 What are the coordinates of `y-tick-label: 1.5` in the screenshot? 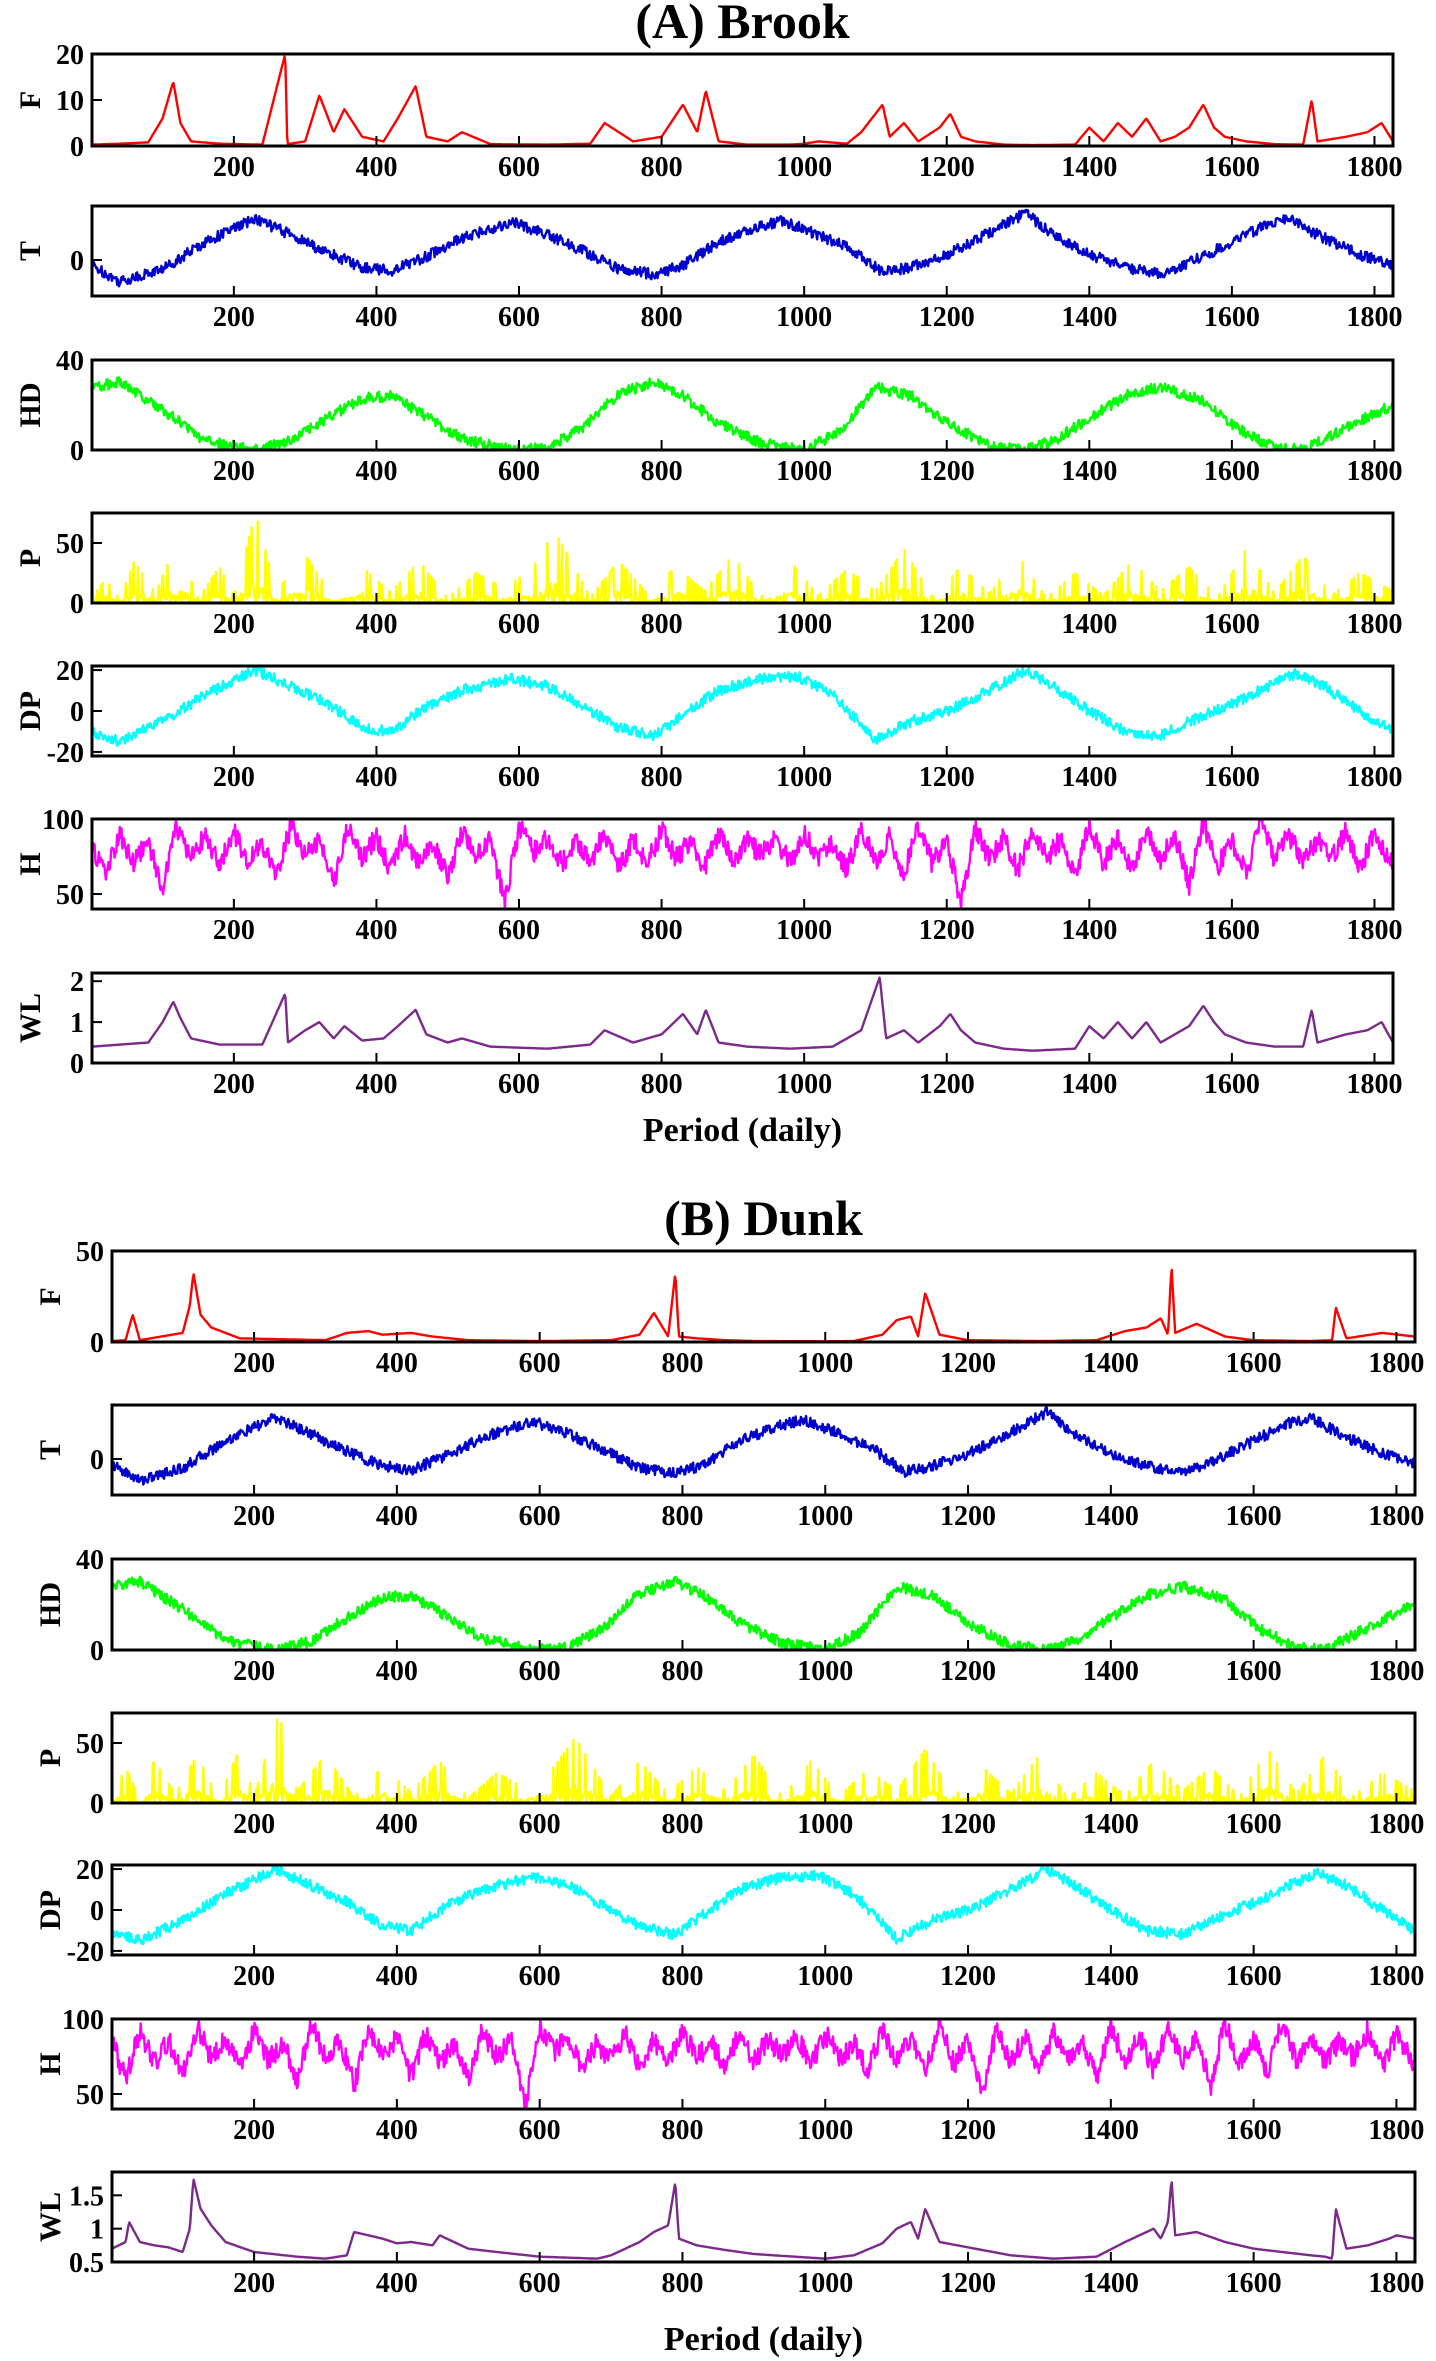 It's located at (86, 2196).